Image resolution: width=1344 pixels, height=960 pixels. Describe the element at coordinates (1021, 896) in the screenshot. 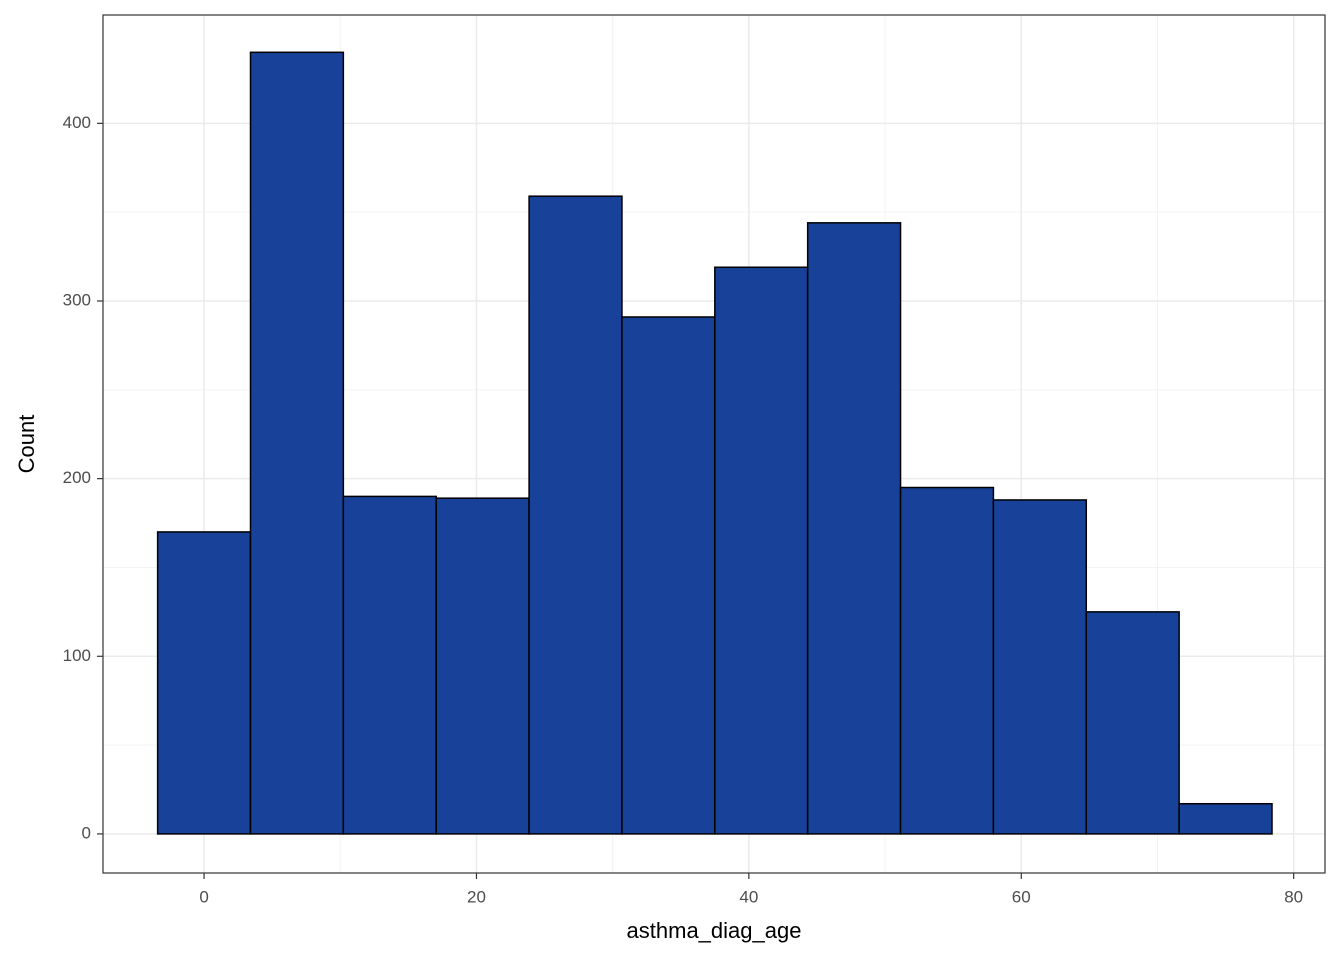

I see `x-tick-label: 60` at that location.